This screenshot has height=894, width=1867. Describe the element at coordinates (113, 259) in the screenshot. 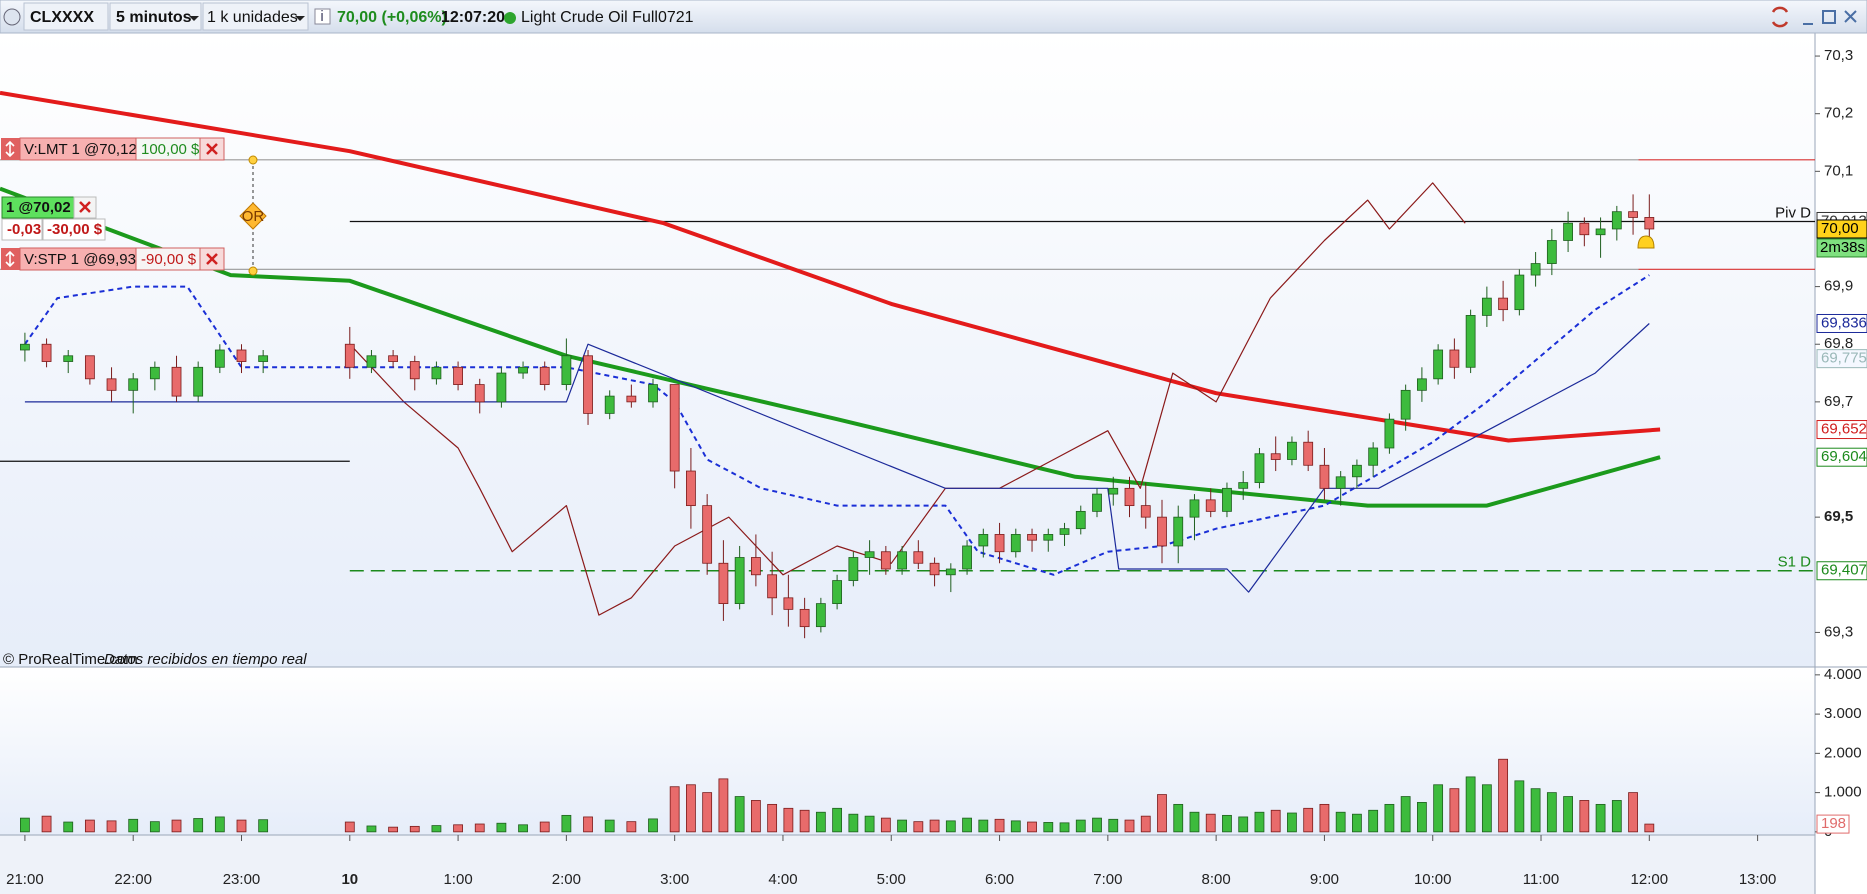

I see `stop-order: V:STP 1 @69,93 -90,00 $` at that location.